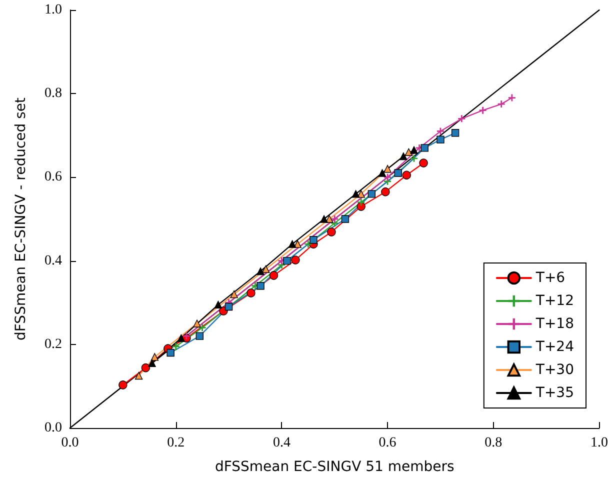 This screenshot has height=483, width=611. What do you see at coordinates (281, 443) in the screenshot?
I see `x-tick-label: 0.4` at bounding box center [281, 443].